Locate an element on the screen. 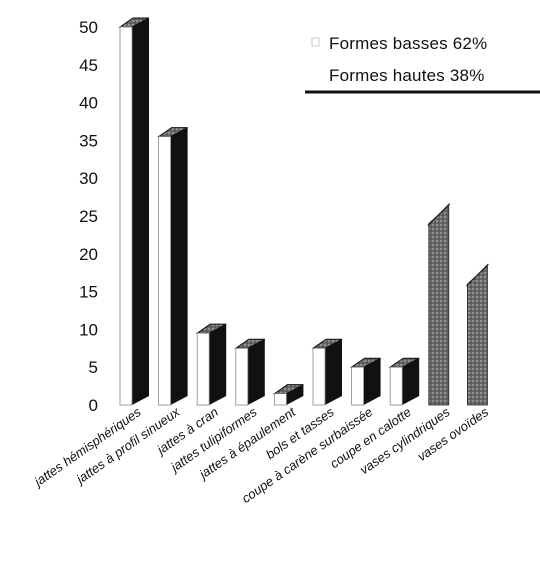  y-tick-label: 0 is located at coordinates (93, 405).